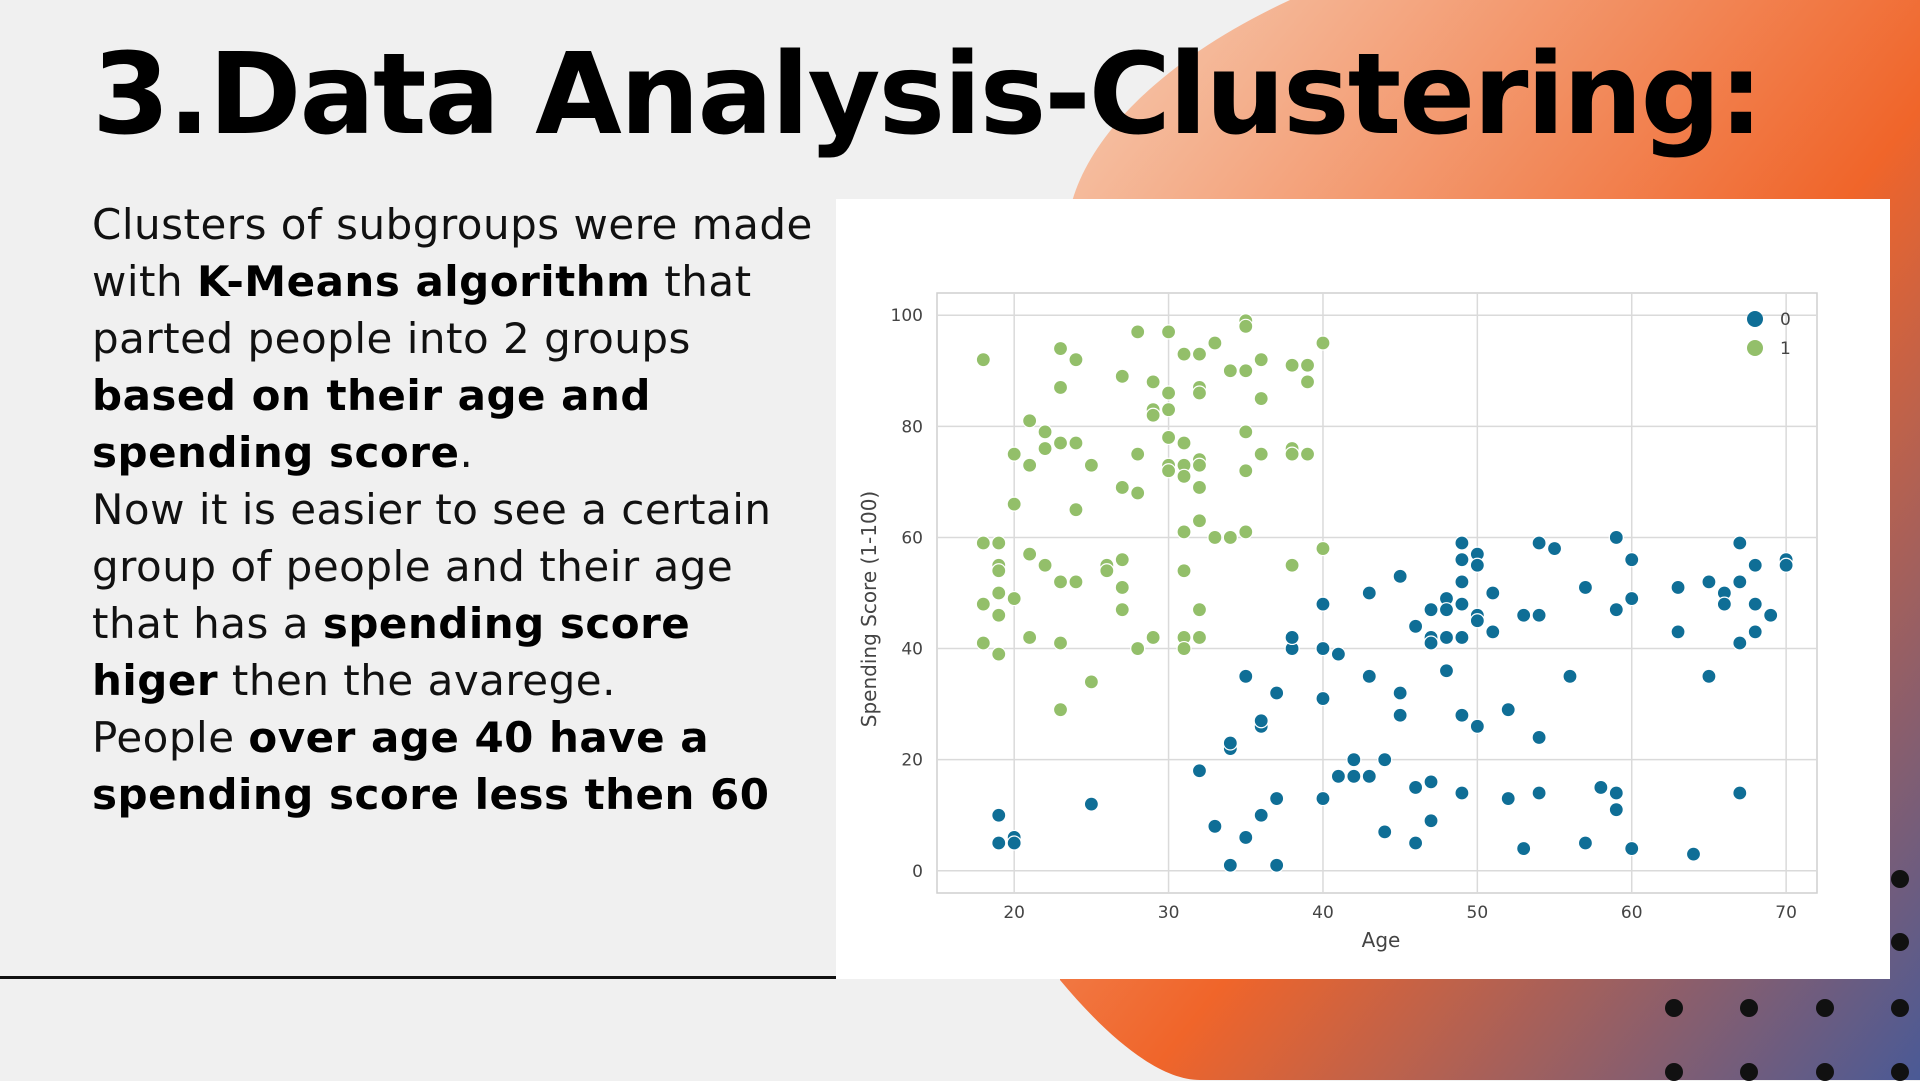  What do you see at coordinates (1785, 349) in the screenshot?
I see `legend-label: 1` at bounding box center [1785, 349].